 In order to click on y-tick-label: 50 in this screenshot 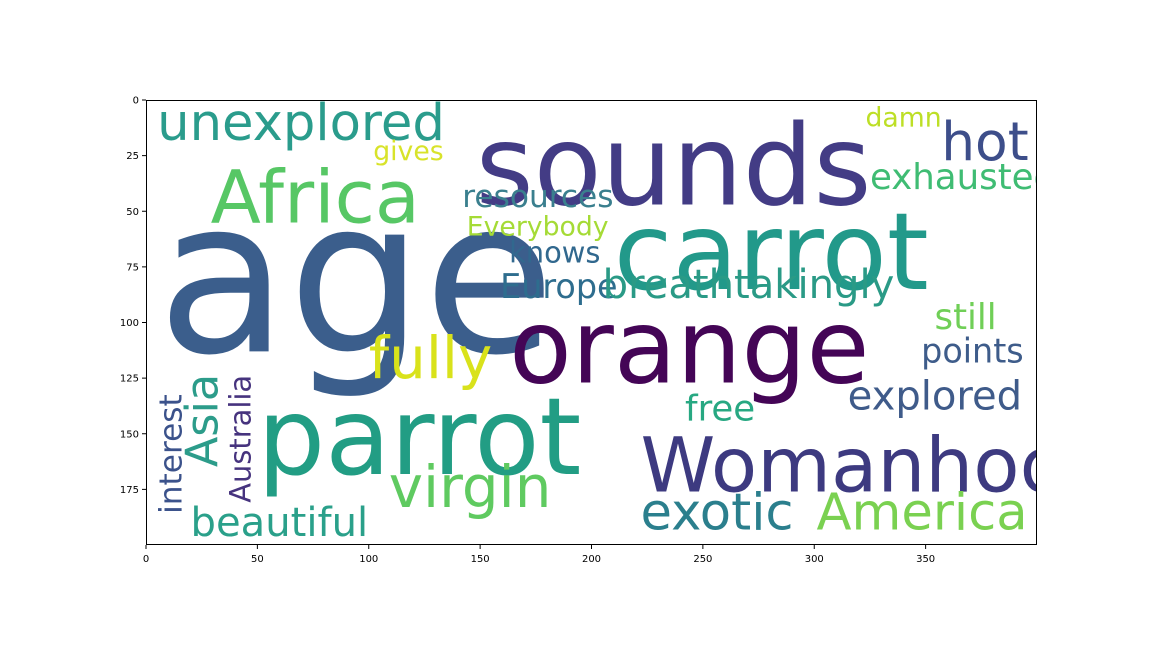, I will do `click(132, 212)`.